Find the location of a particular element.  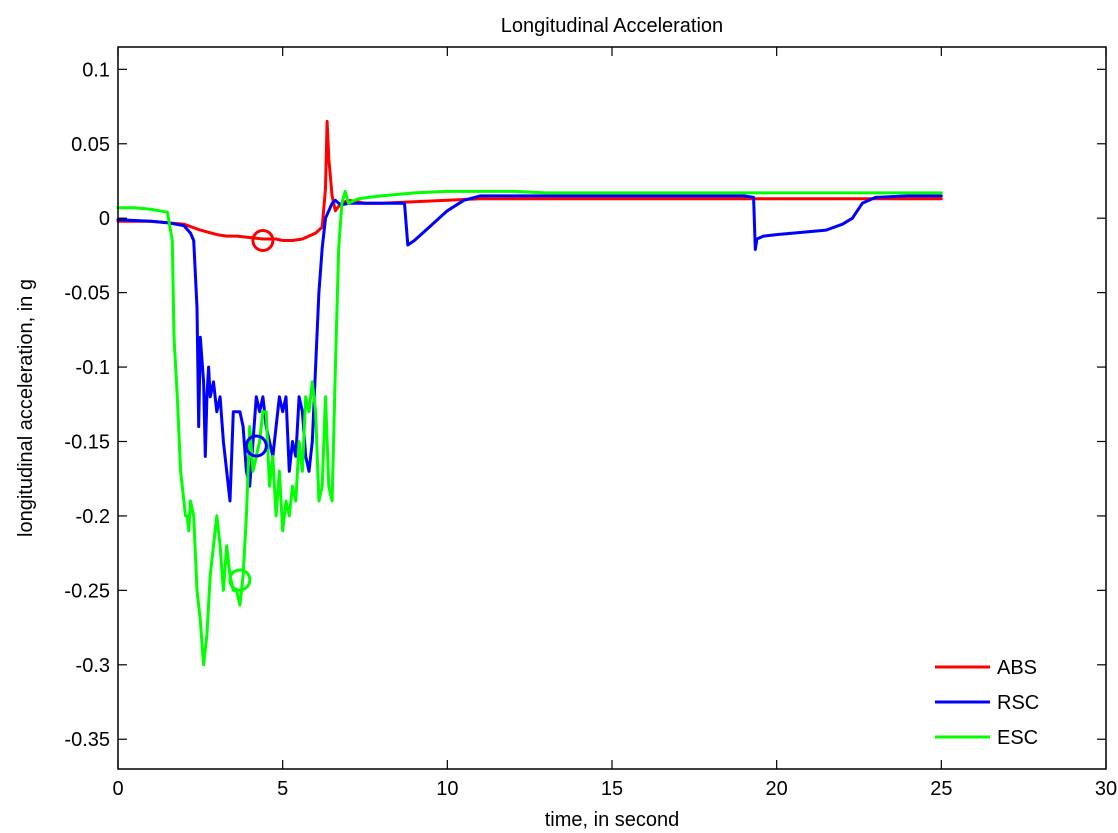

legend-label-rsc: RSC is located at coordinates (1018, 703).